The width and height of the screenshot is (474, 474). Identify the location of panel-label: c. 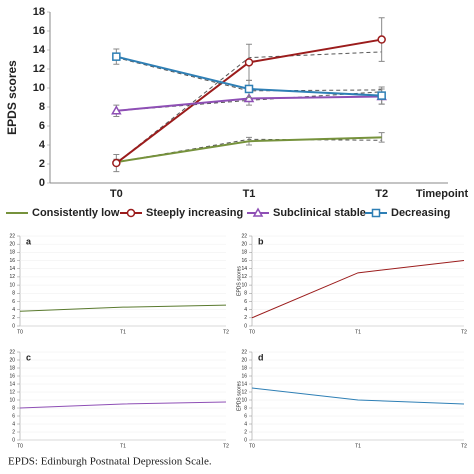
(28, 357).